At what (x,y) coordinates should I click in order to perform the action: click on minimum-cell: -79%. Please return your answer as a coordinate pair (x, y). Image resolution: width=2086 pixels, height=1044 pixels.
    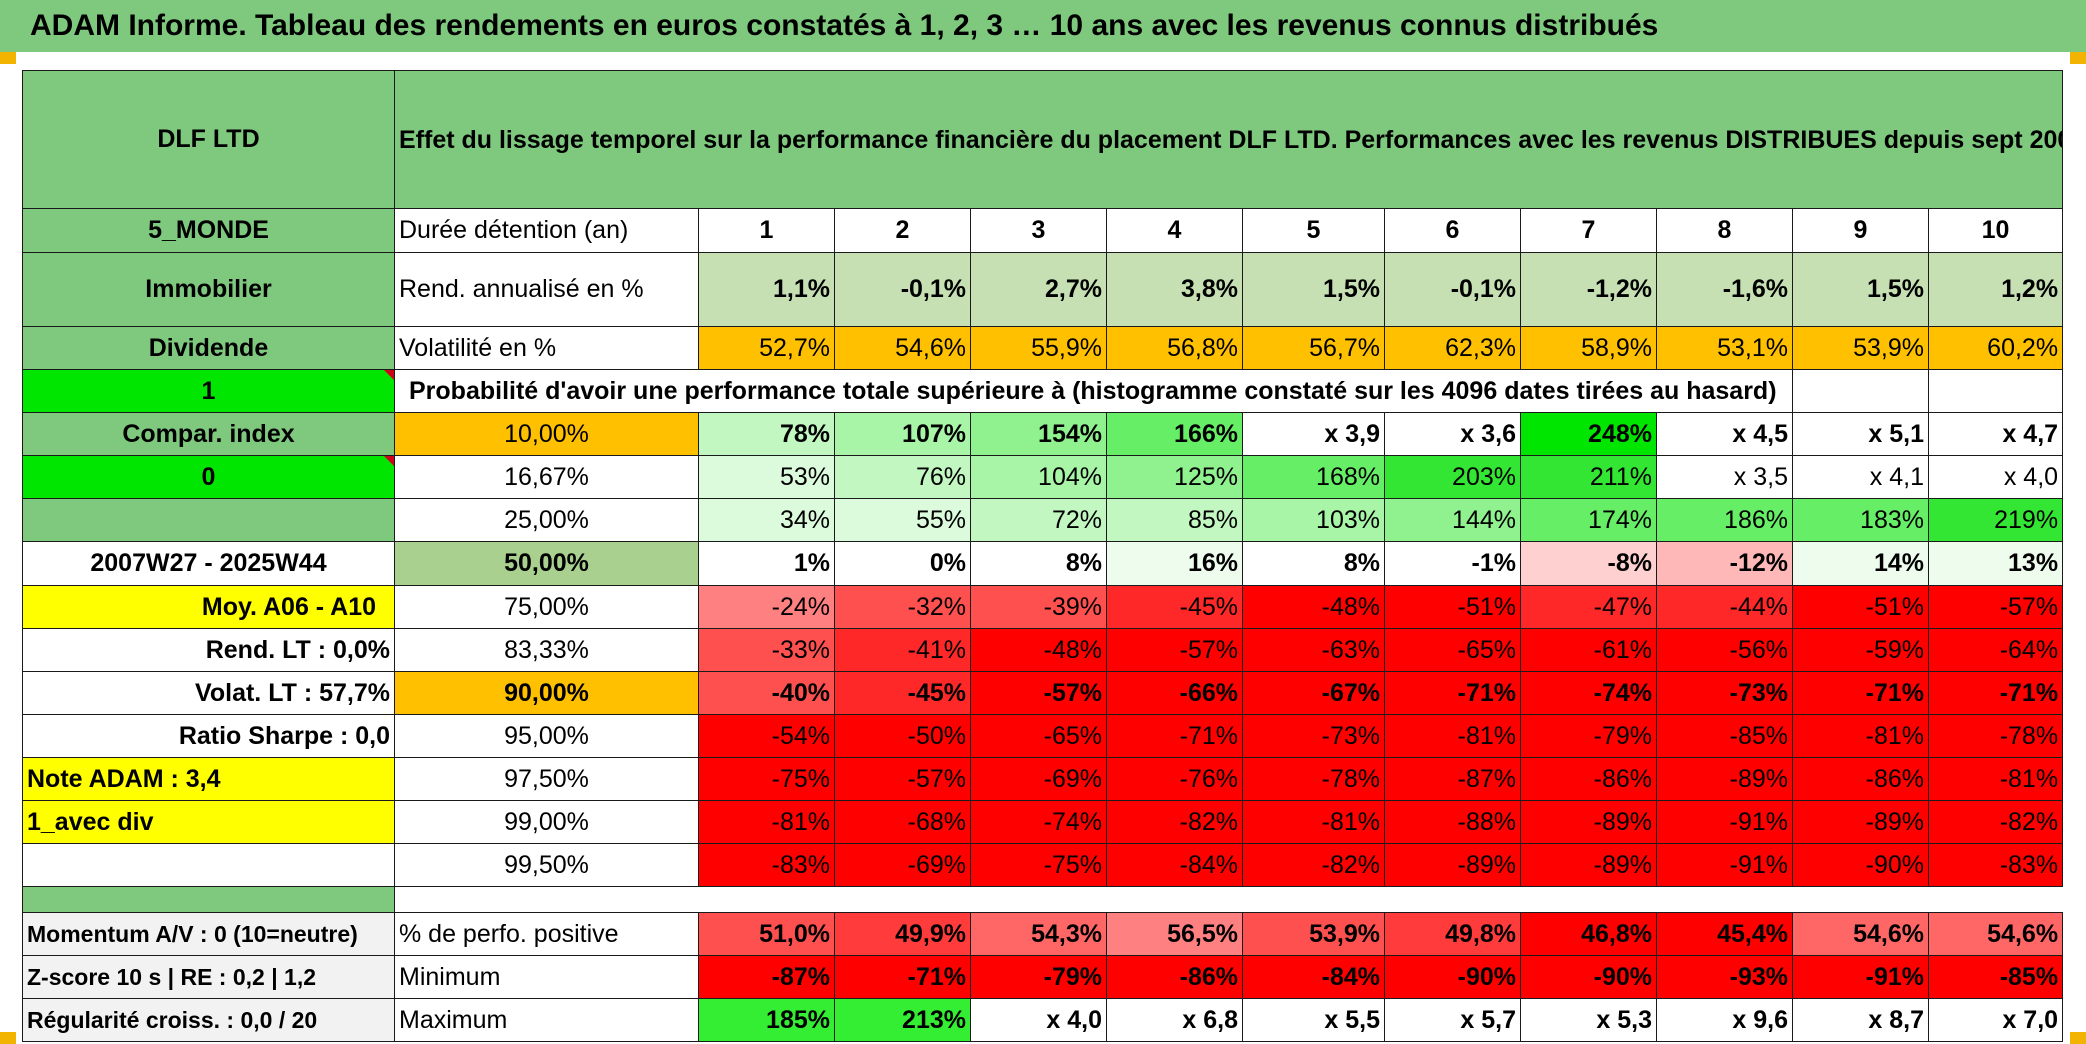
    Looking at the image, I should click on (1038, 977).